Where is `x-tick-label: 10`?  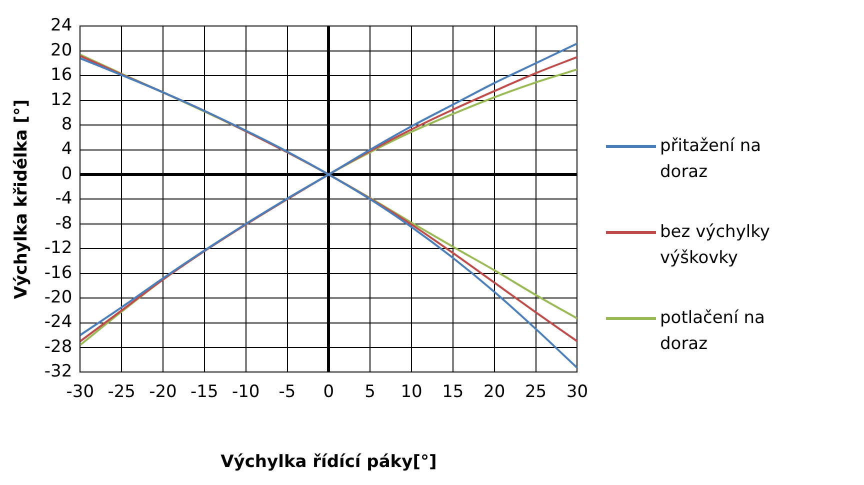 x-tick-label: 10 is located at coordinates (411, 392).